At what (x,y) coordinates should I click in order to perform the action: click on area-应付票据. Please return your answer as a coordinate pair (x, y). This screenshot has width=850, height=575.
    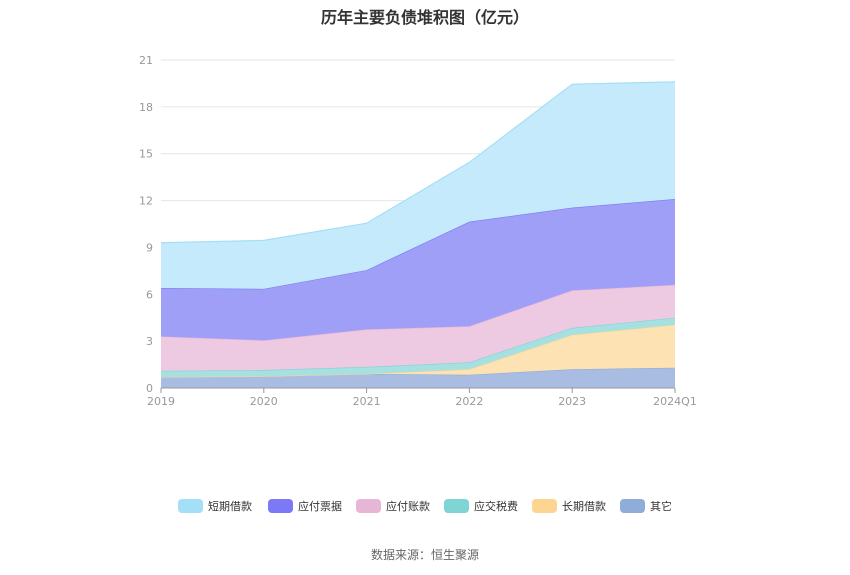
    Looking at the image, I should click on (418, 270).